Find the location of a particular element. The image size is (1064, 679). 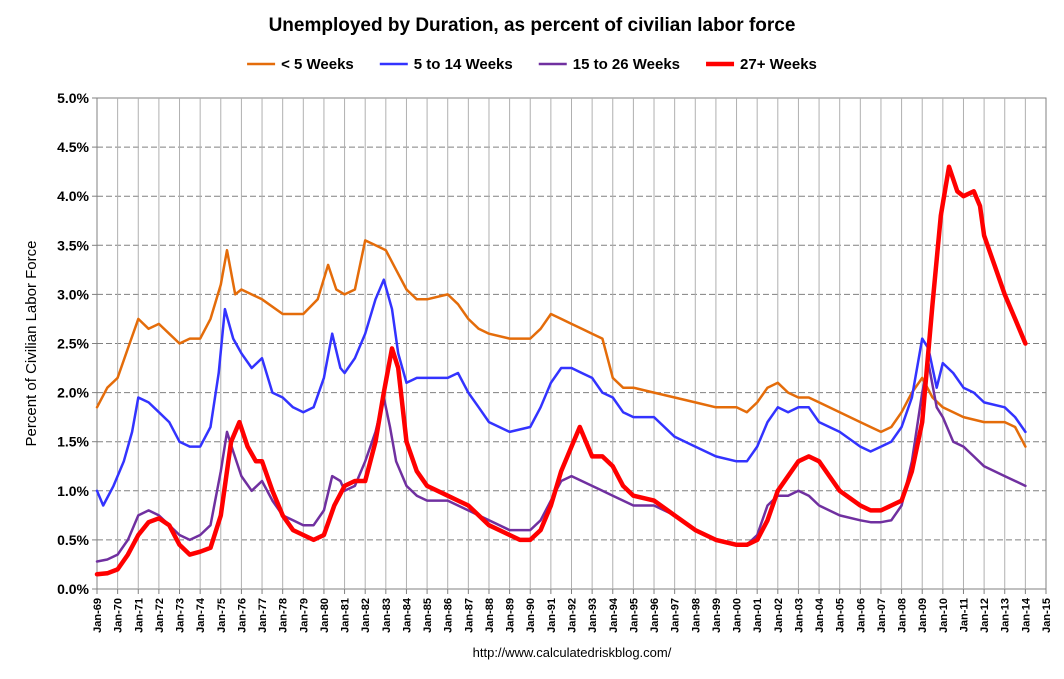

x-tick-label: Jan-85 is located at coordinates (428, 615).